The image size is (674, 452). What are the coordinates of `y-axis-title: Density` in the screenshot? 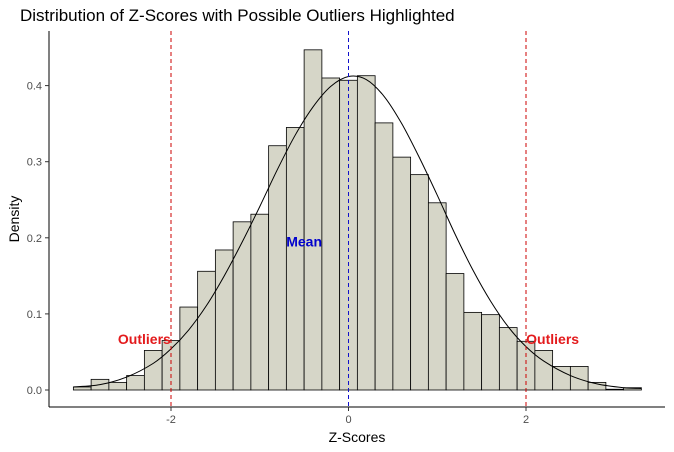 It's located at (14, 219).